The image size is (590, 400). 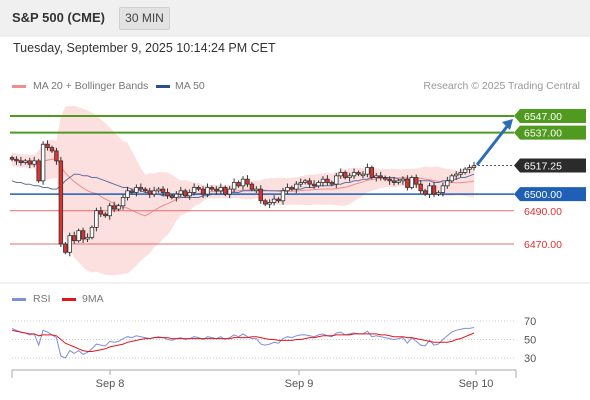 What do you see at coordinates (190, 86) in the screenshot?
I see `legend-label-ma50: MA 50` at bounding box center [190, 86].